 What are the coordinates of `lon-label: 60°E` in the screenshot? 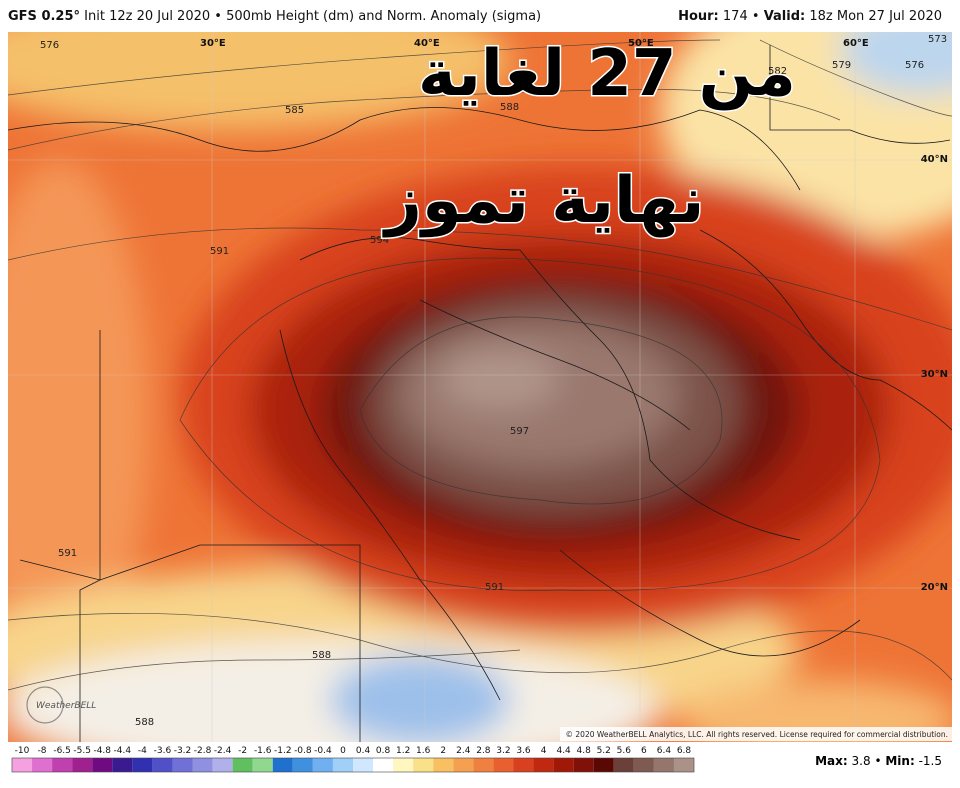 It's located at (856, 43).